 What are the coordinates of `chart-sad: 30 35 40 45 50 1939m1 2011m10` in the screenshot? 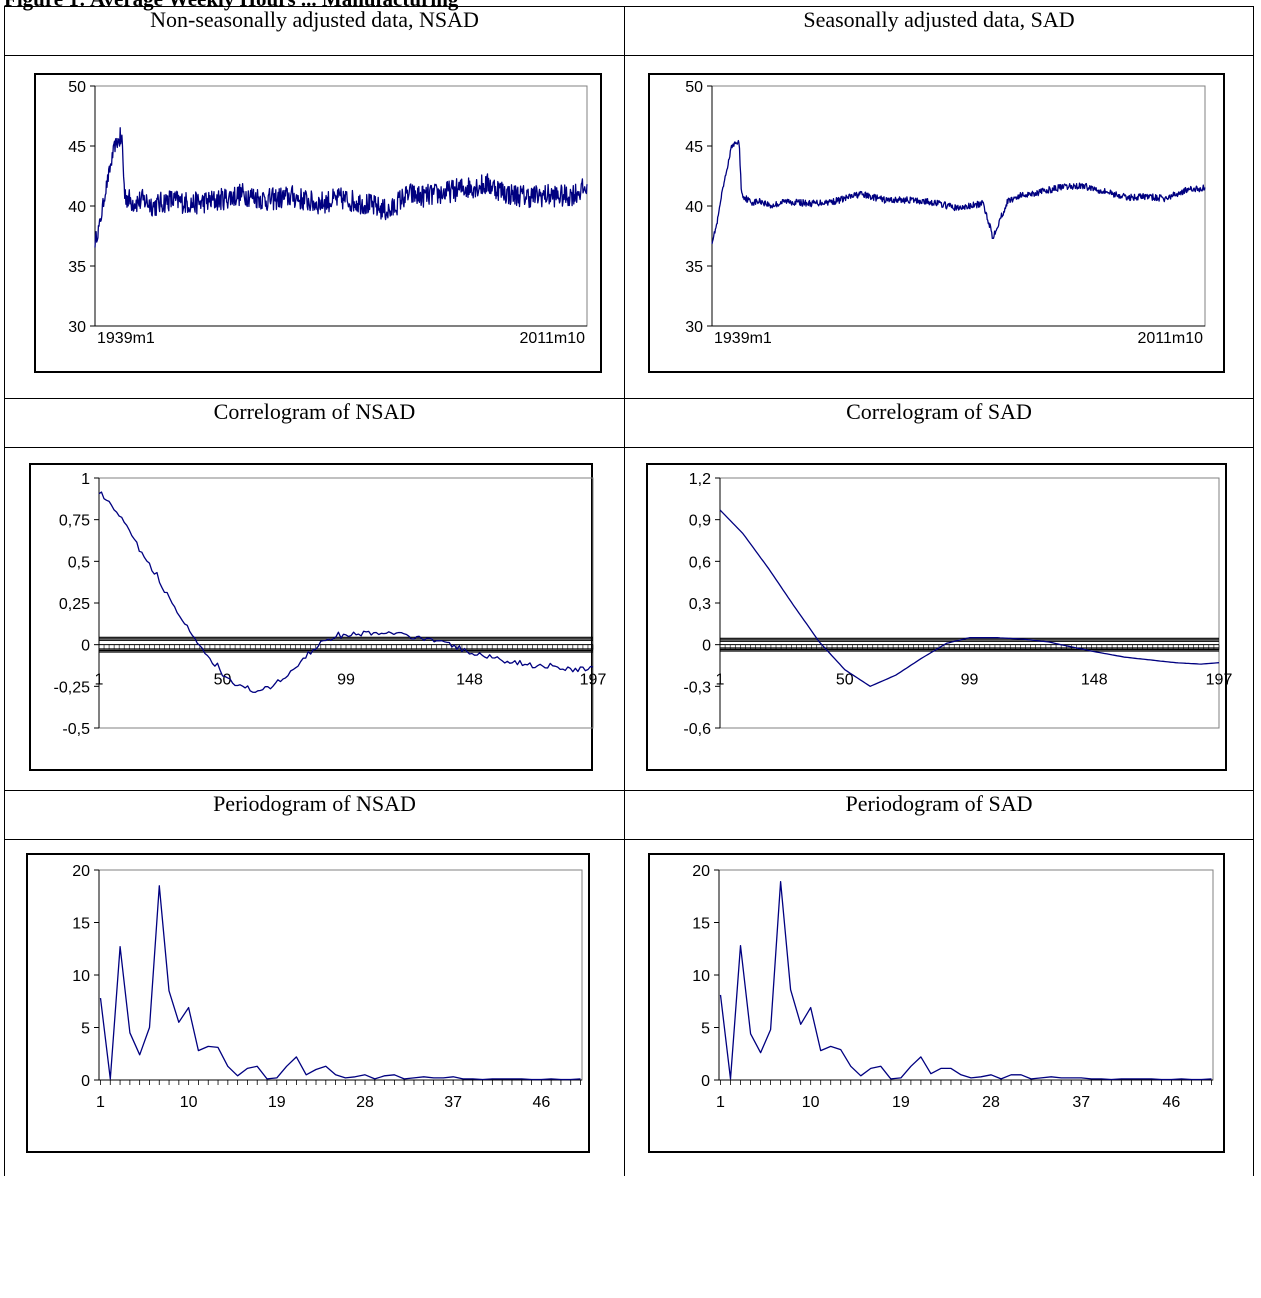 It's located at (936, 223).